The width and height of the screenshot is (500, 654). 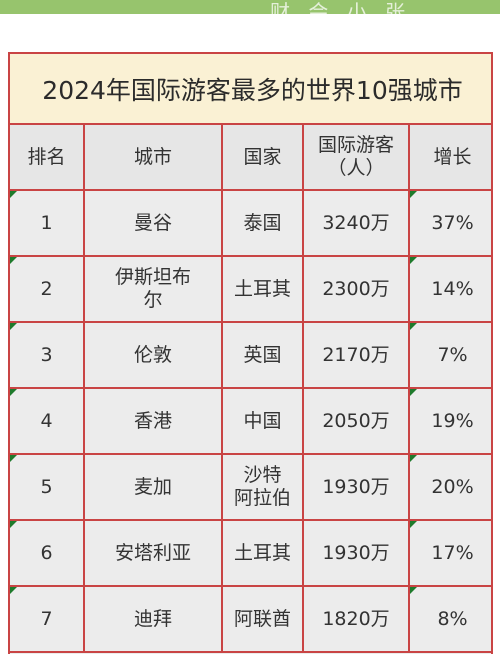 I want to click on growth-cell: 19%, so click(x=450, y=421).